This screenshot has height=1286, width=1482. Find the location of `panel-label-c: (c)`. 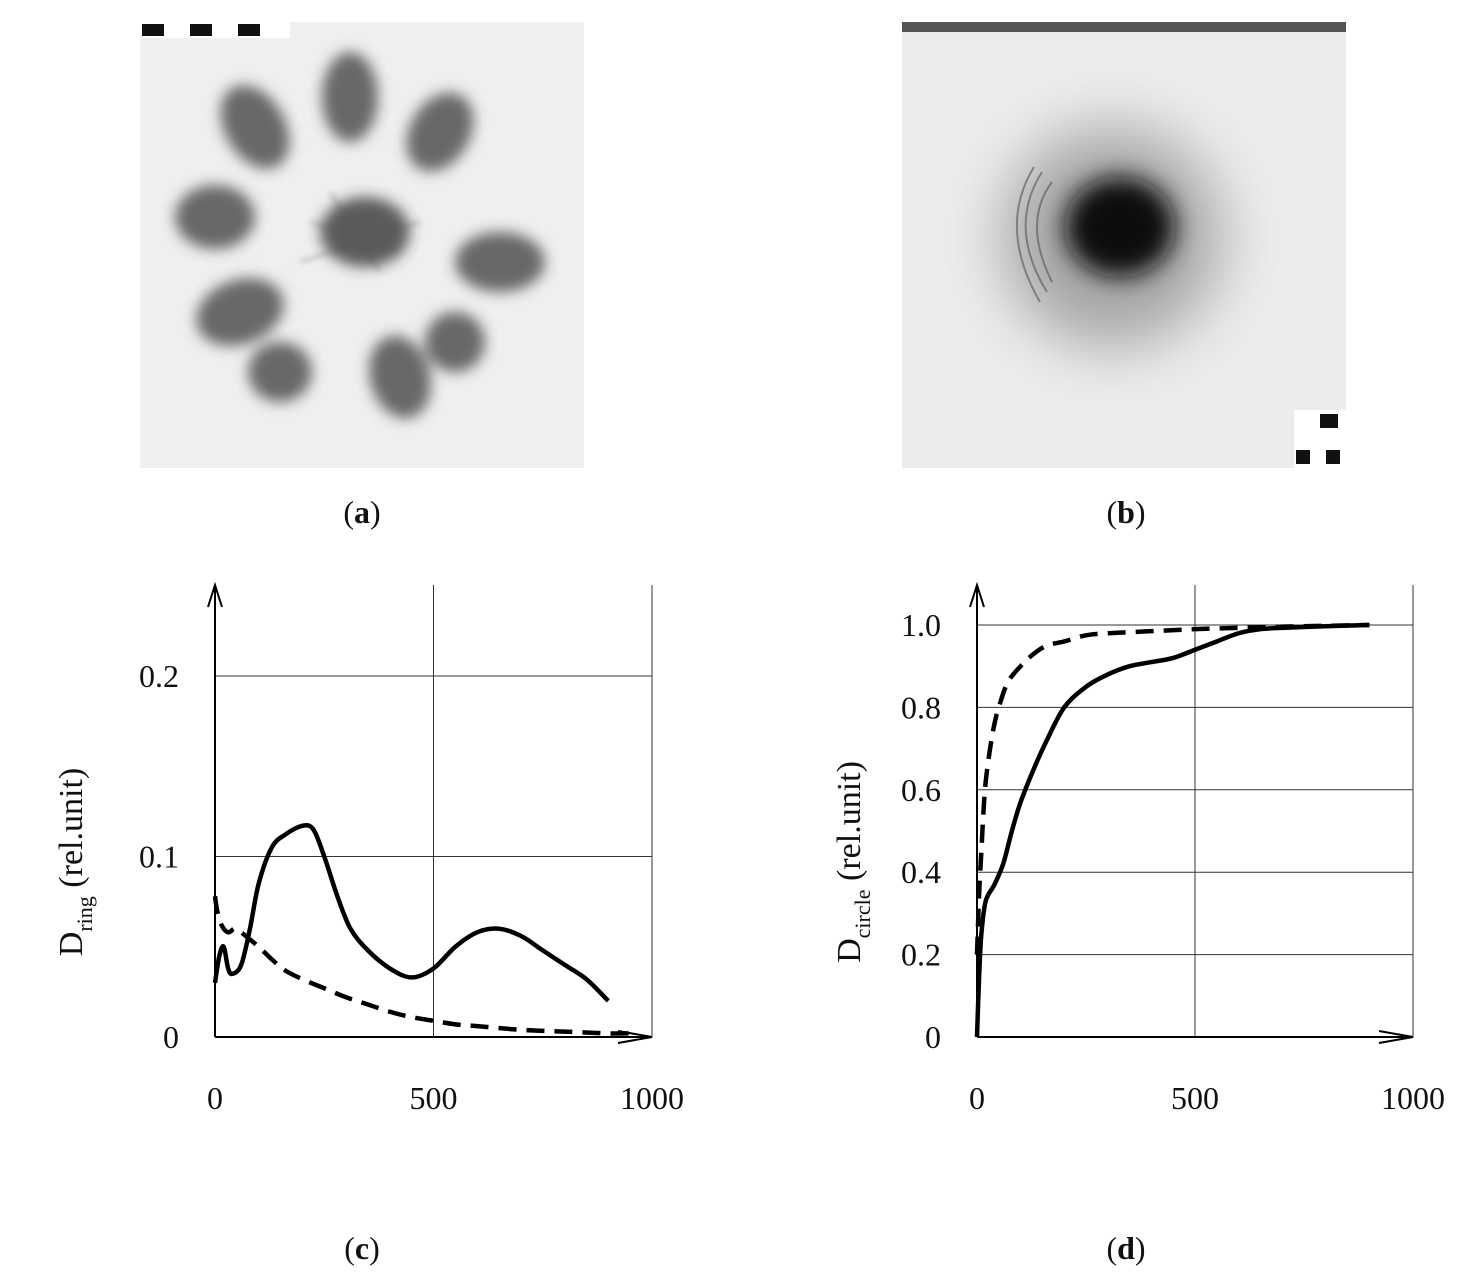

panel-label-c: (c) is located at coordinates (362, 1248).